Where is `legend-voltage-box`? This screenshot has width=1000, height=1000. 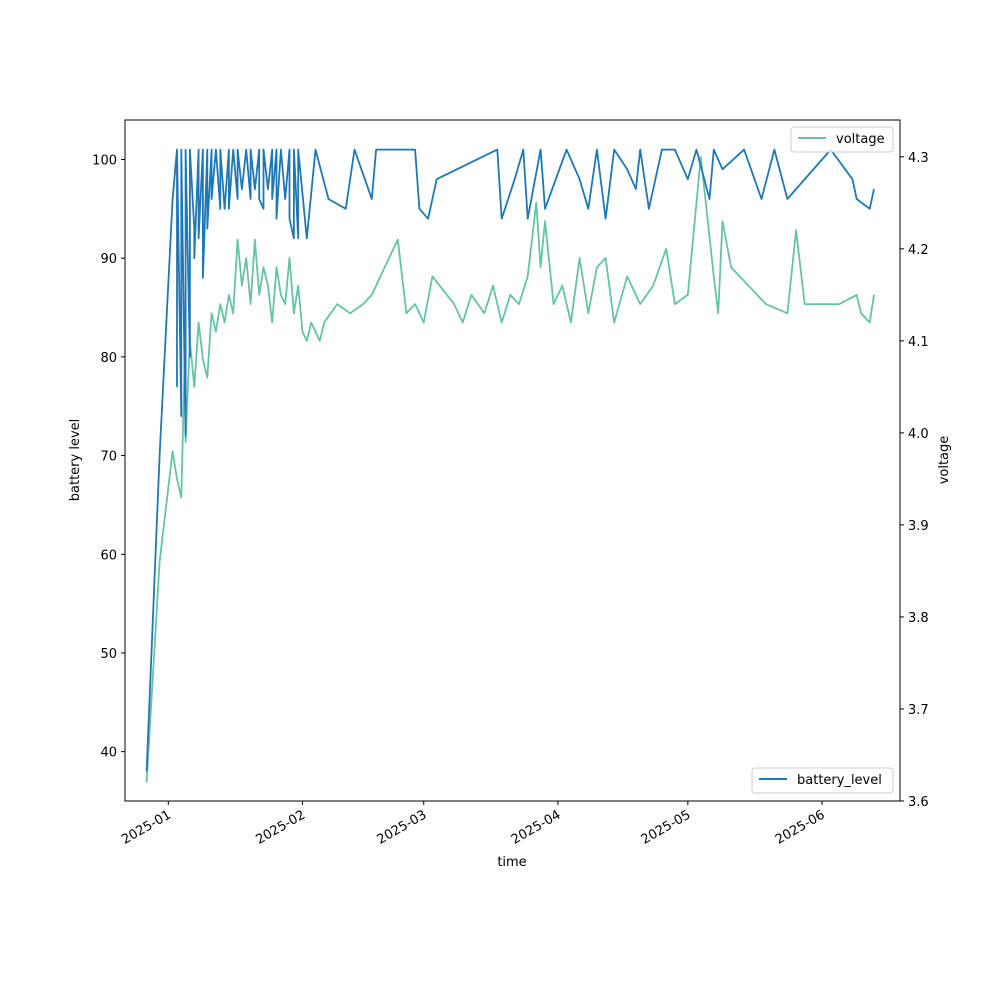
legend-voltage-box is located at coordinates (842, 139).